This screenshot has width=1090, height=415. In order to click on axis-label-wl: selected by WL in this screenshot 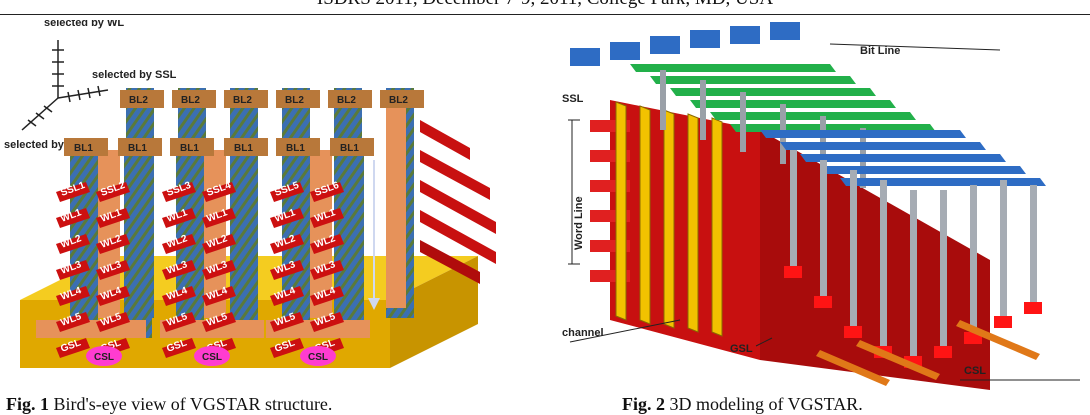, I will do `click(84, 24)`.